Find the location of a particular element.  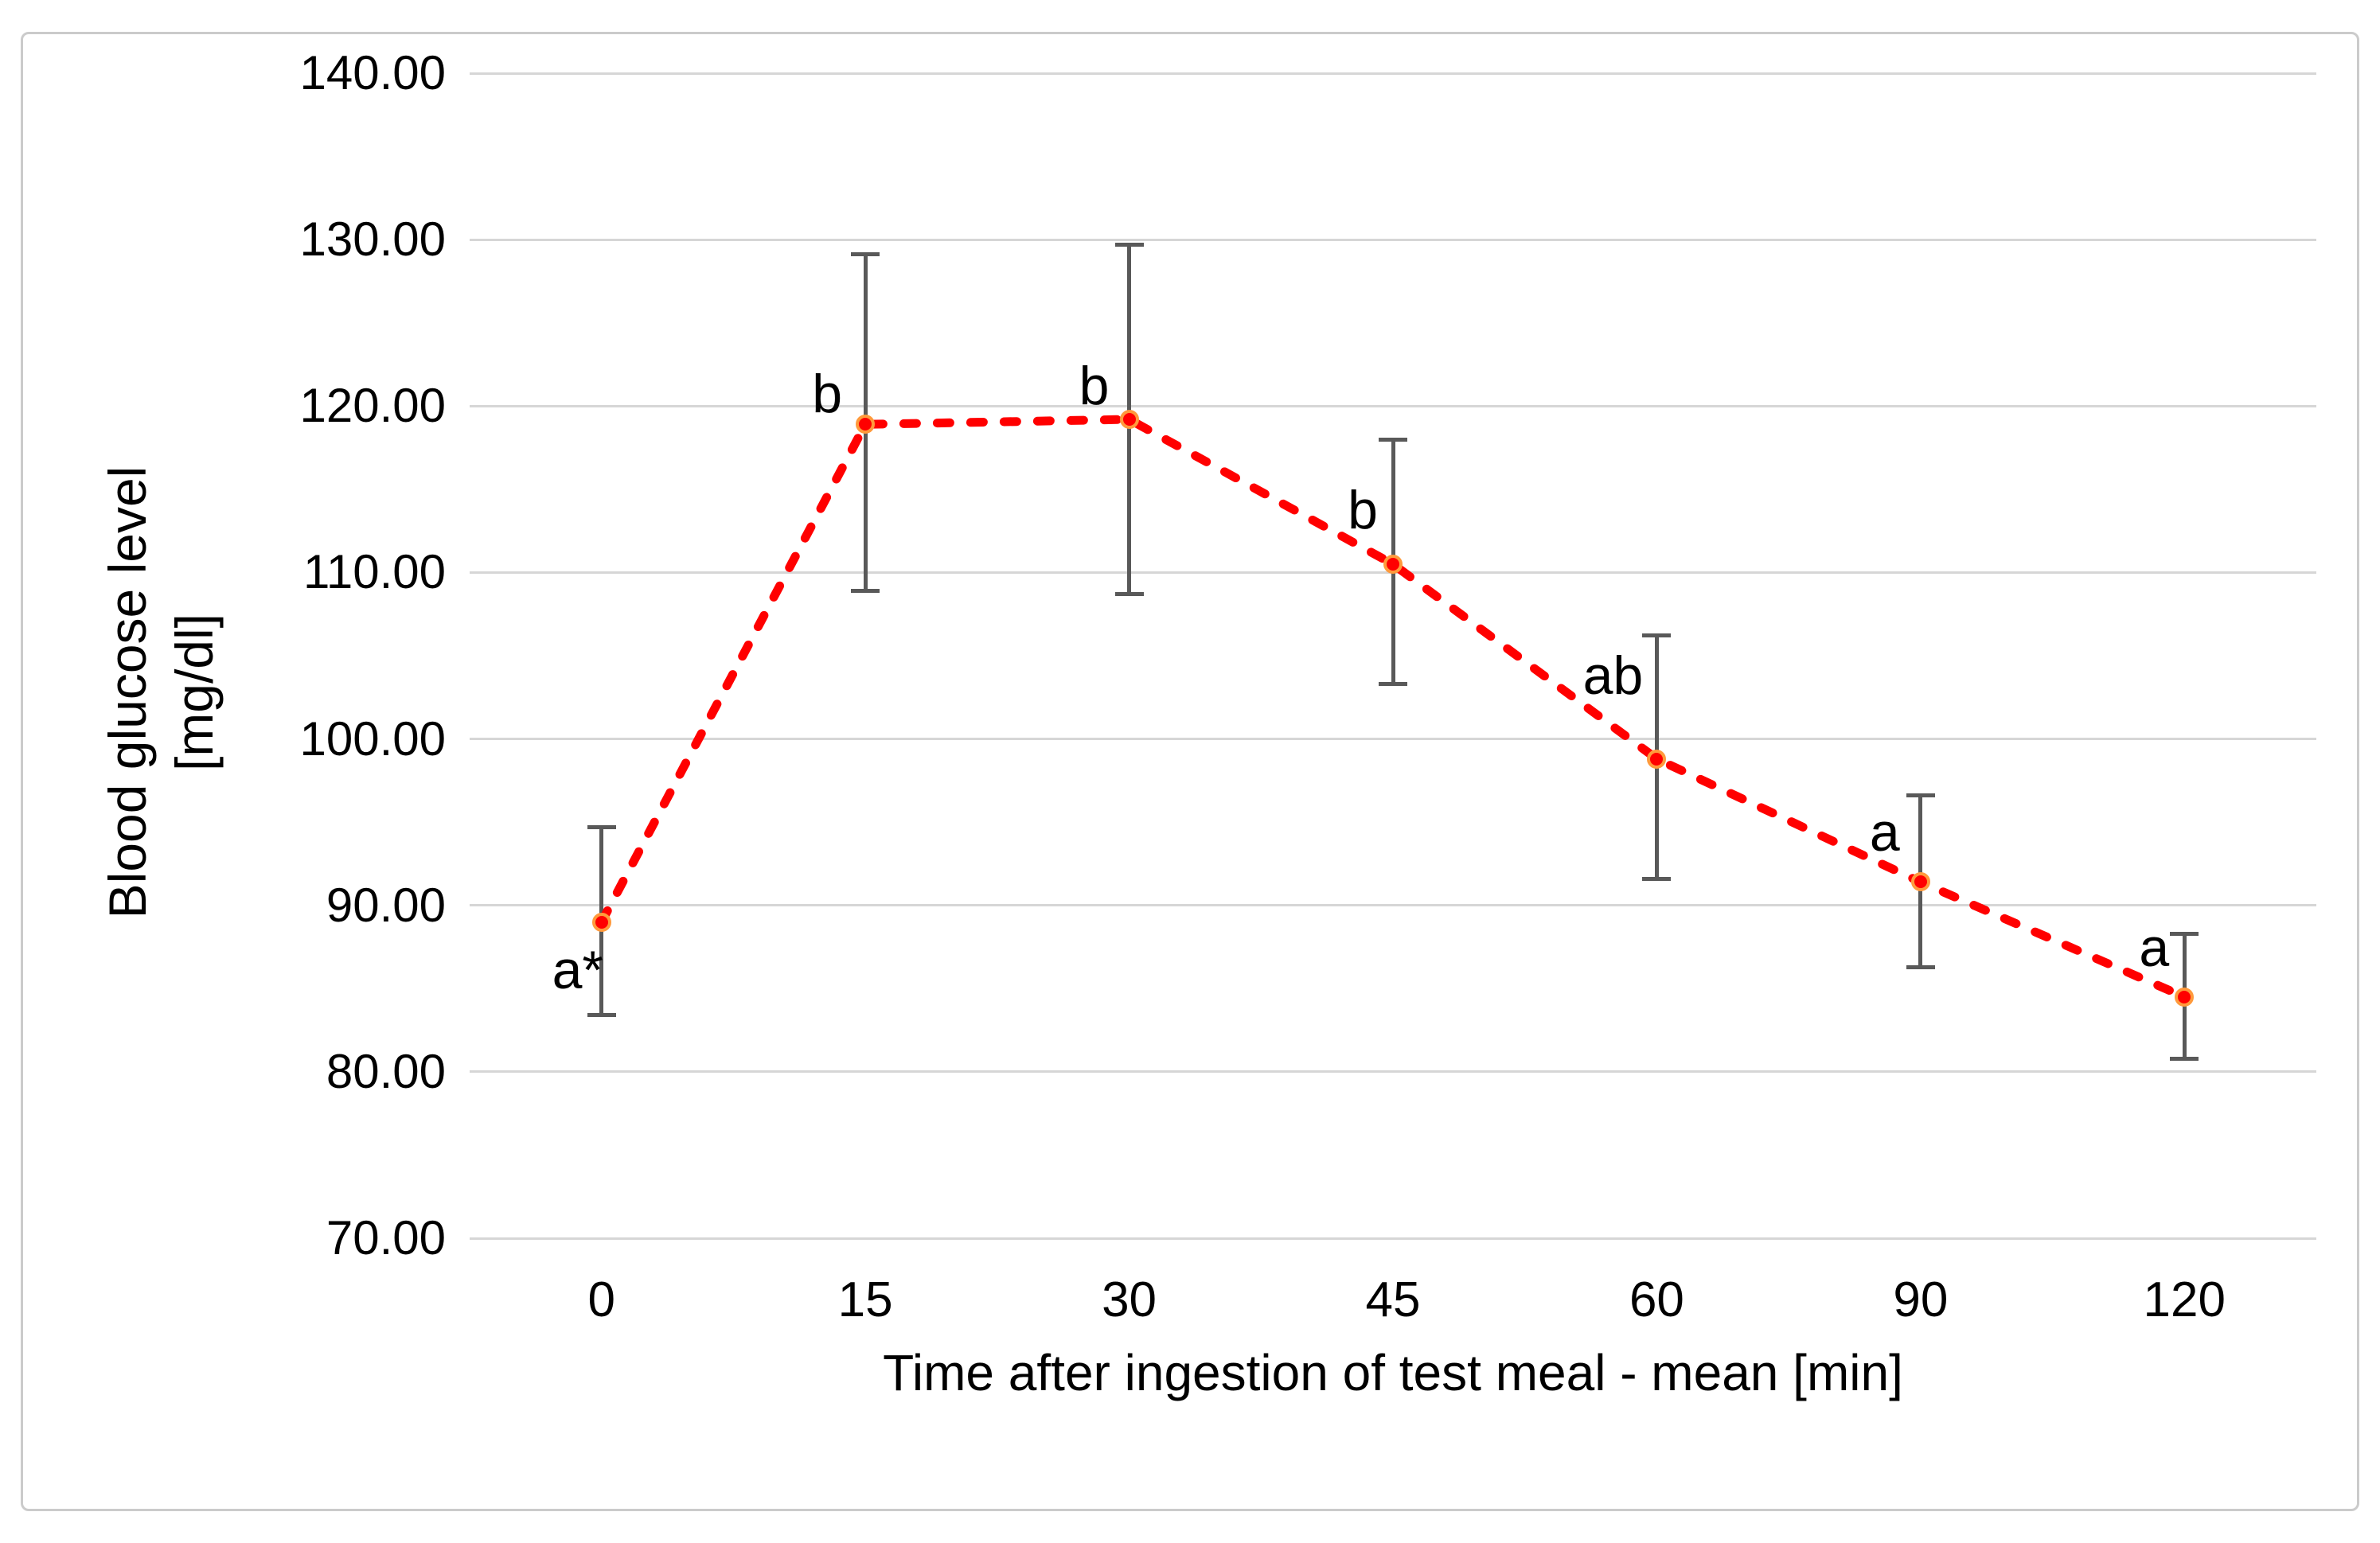

x-tick-label: 15 is located at coordinates (865, 1299).